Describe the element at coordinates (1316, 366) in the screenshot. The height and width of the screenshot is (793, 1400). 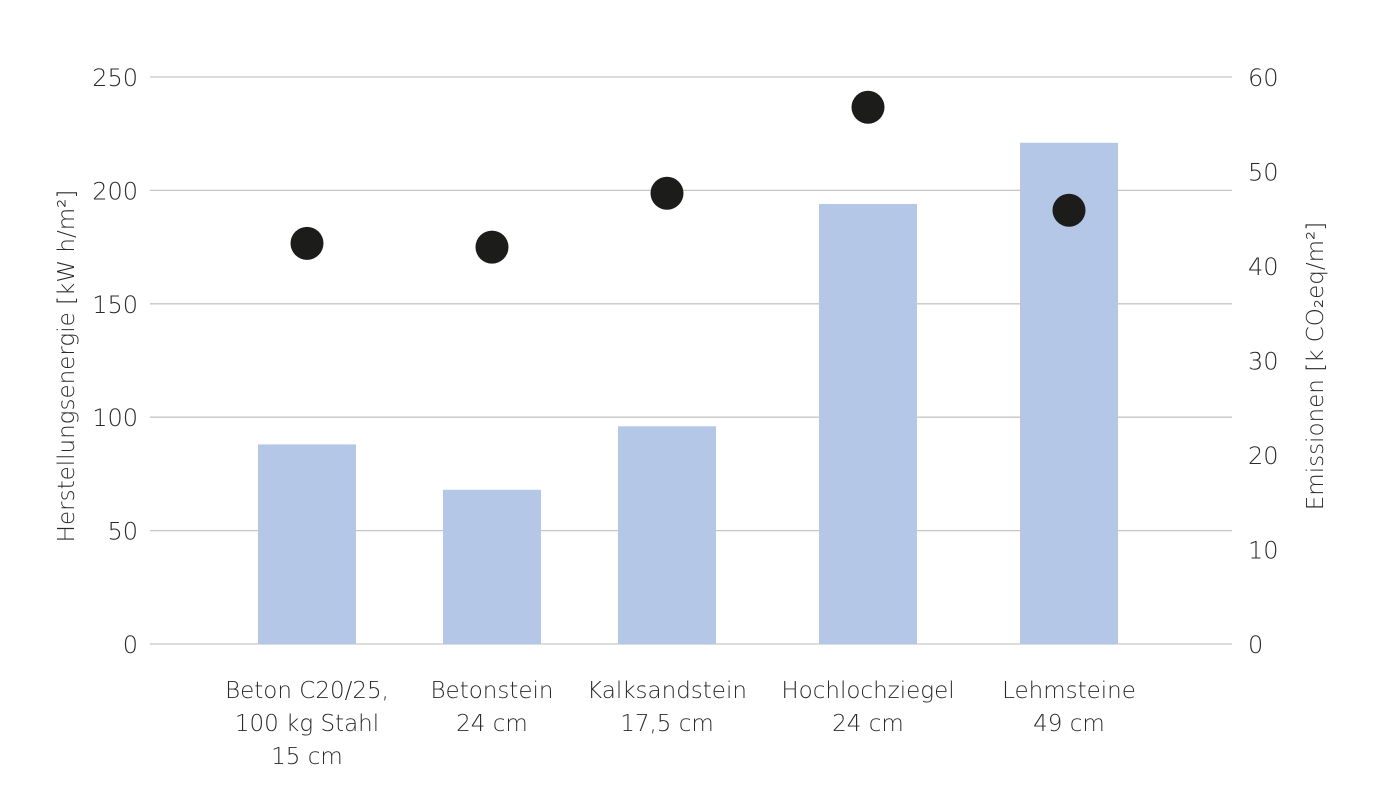
I see `y2-axis-label: Emissionen [k CO₂eq/m²]` at that location.